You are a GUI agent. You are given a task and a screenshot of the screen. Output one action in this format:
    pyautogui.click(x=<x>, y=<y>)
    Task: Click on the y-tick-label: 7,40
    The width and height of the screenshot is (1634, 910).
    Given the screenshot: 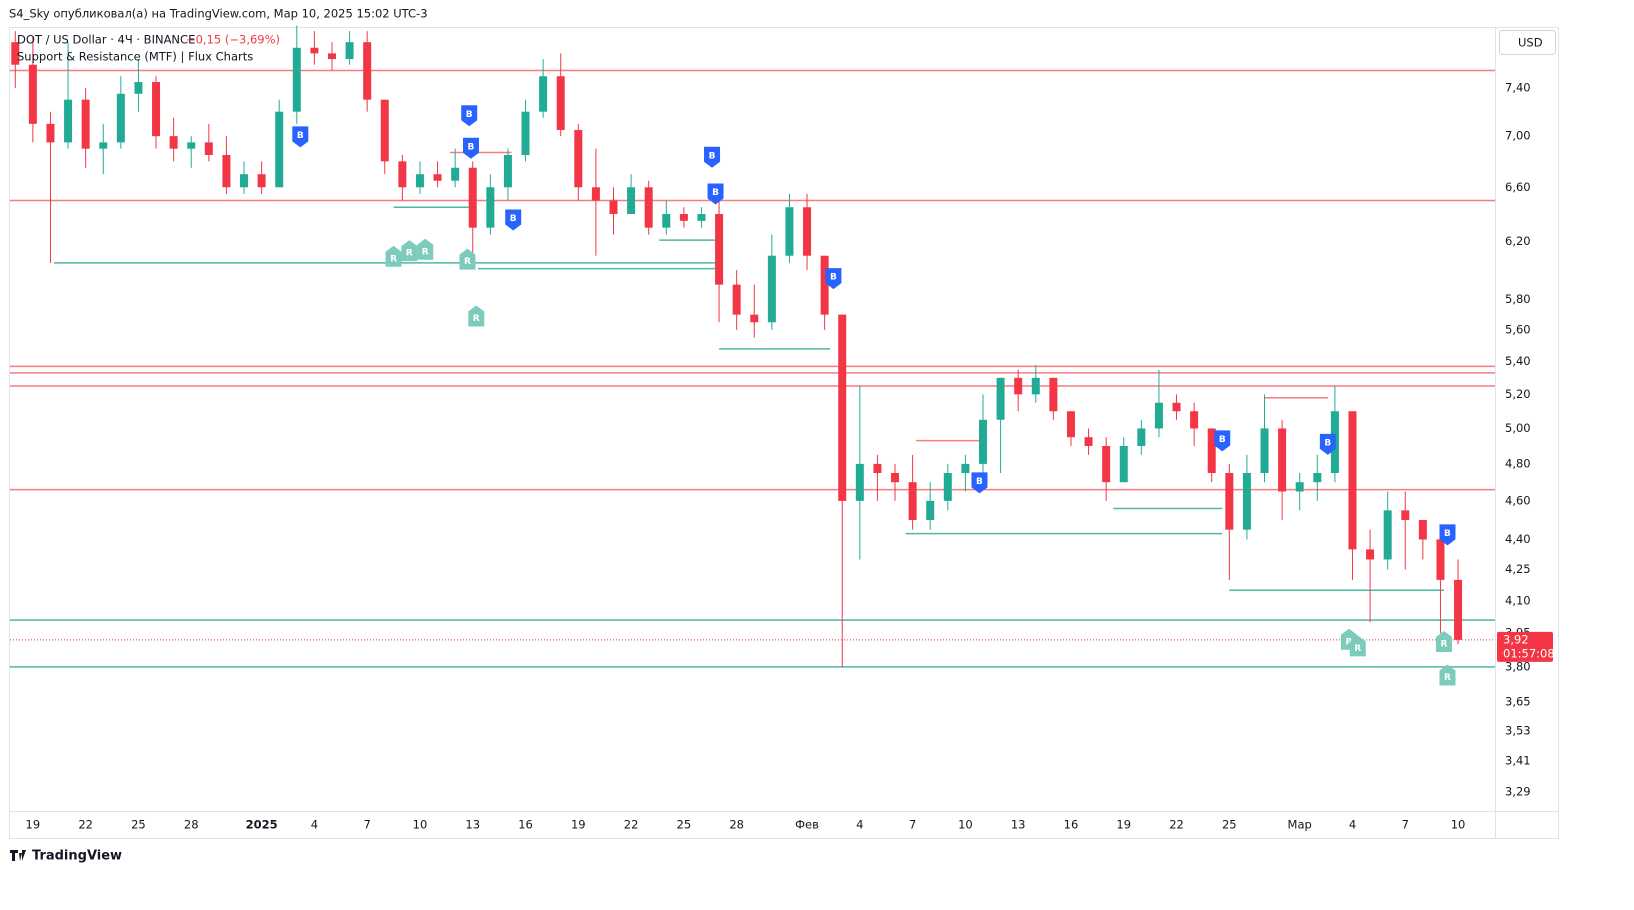 What is the action you would take?
    pyautogui.click(x=1518, y=87)
    